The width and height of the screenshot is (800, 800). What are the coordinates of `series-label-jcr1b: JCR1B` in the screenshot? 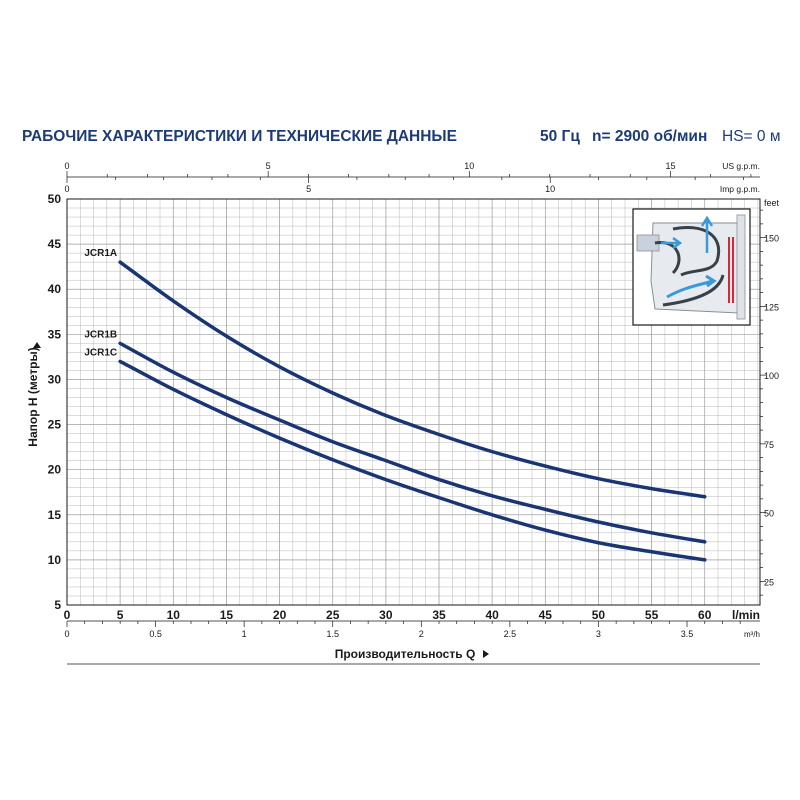 It's located at (100, 334).